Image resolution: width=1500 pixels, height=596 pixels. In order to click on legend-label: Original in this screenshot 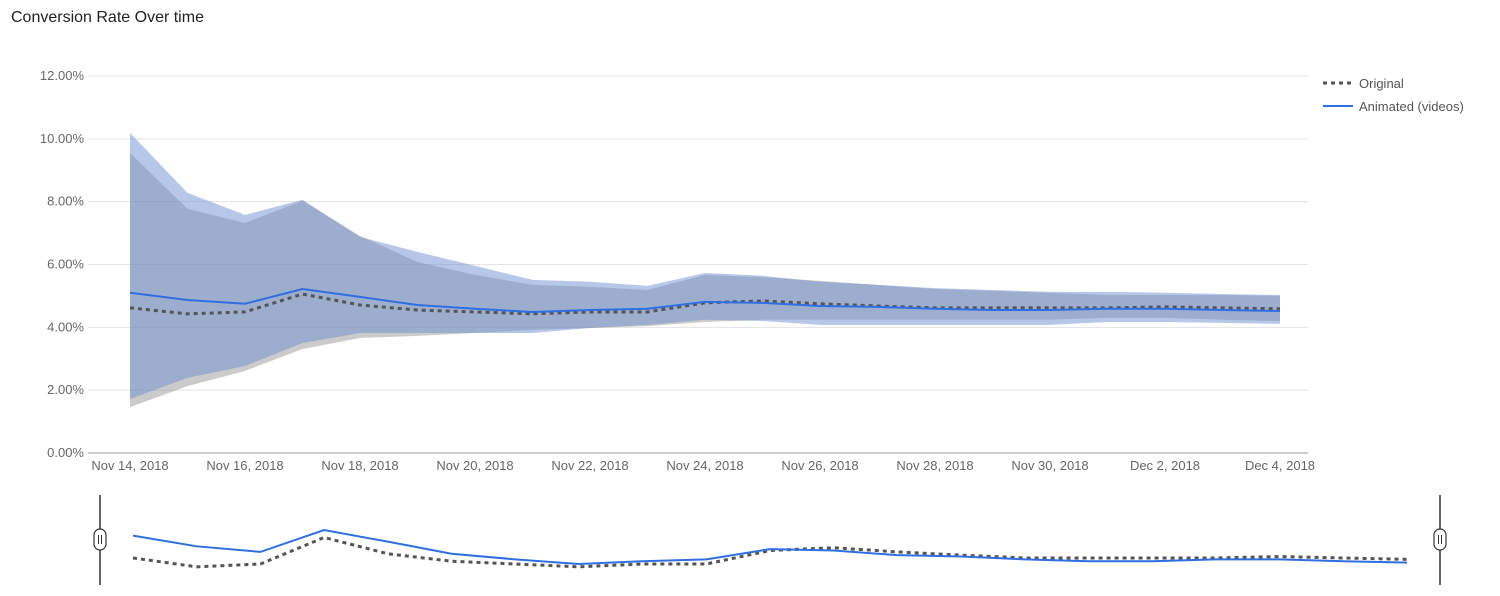, I will do `click(1381, 83)`.